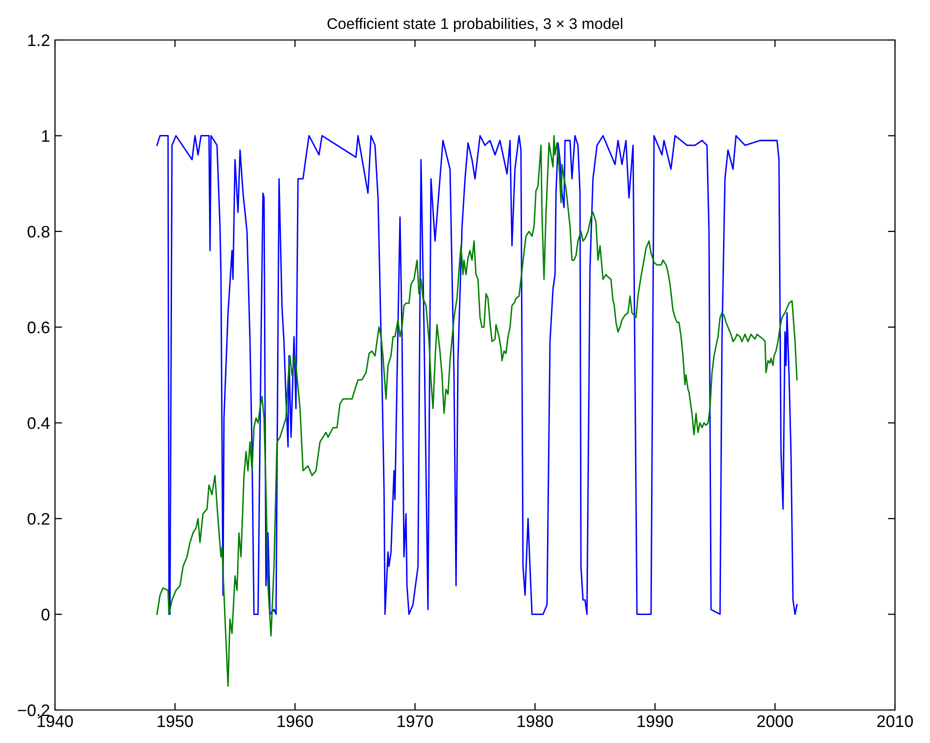  Describe the element at coordinates (475, 25) in the screenshot. I see `chart-title: Coefficient state 1 probabilities, 3 × 3 model` at that location.